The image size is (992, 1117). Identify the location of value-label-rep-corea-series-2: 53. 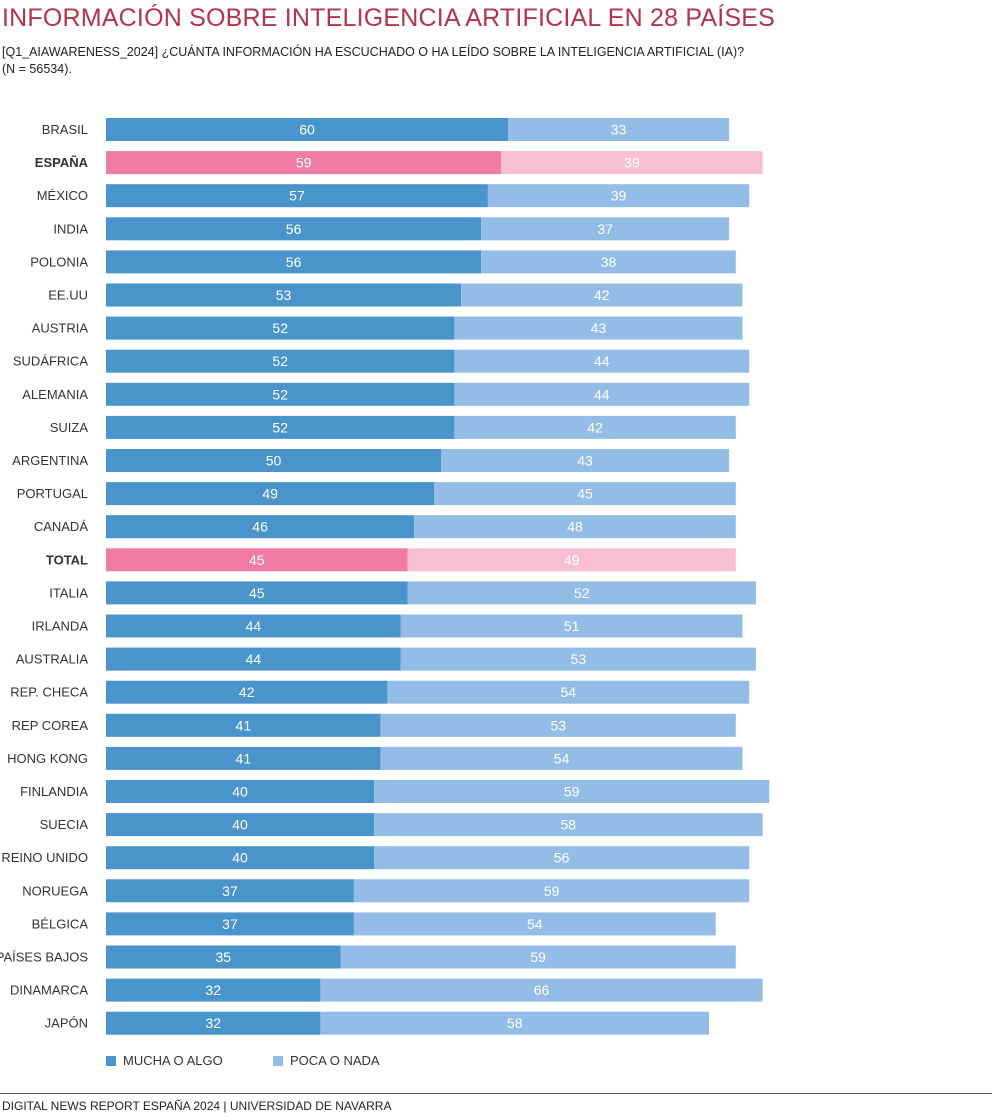
(558, 725).